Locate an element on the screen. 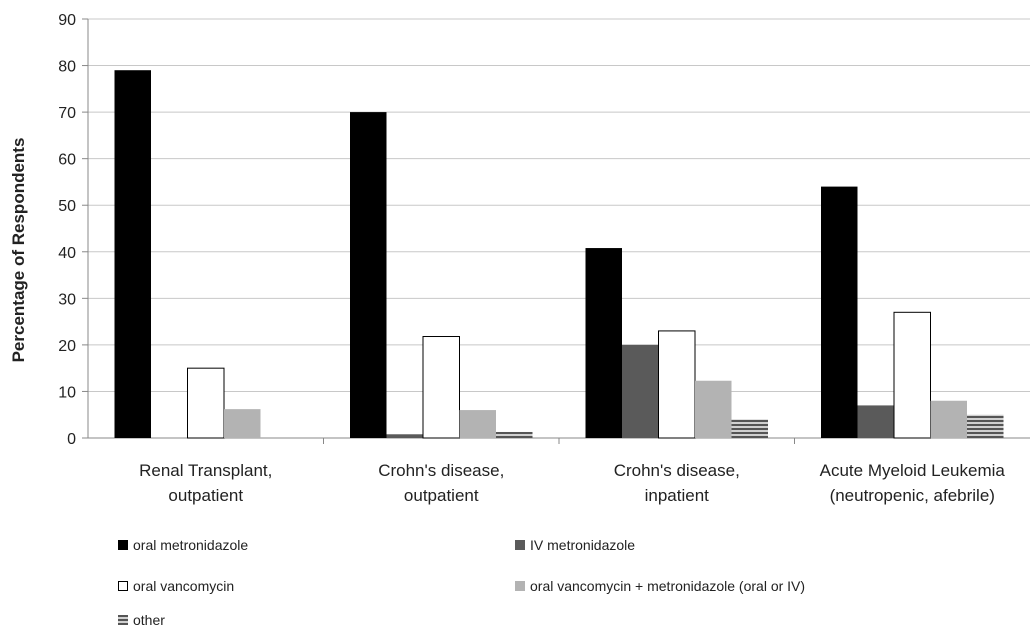  x-category-label: Renal Transplant, is located at coordinates (205, 470).